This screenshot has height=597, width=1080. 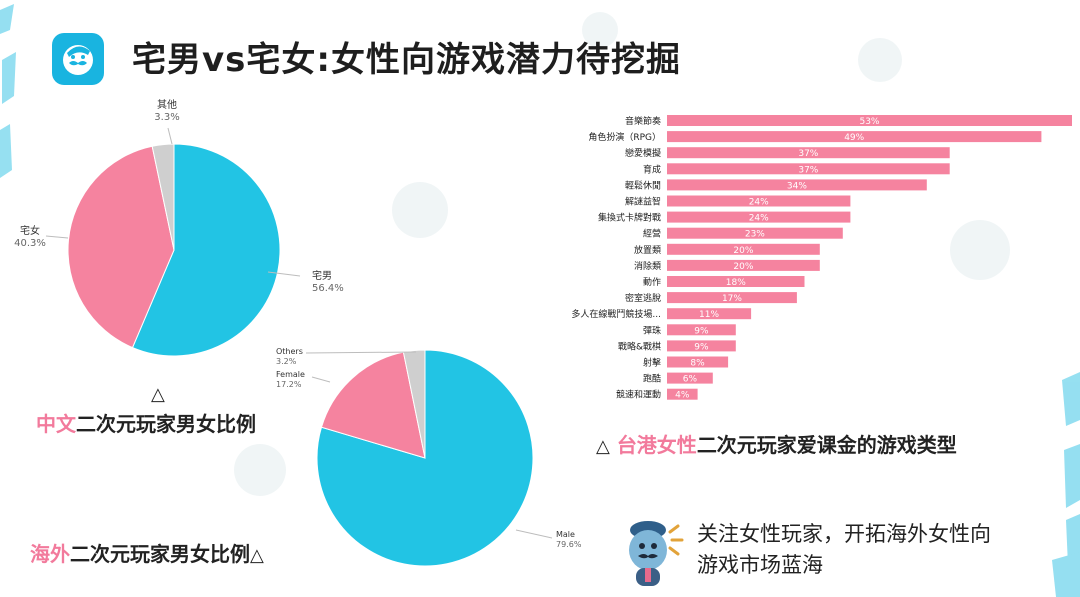 I want to click on bar-category-label: 密室逃脫, so click(x=643, y=298).